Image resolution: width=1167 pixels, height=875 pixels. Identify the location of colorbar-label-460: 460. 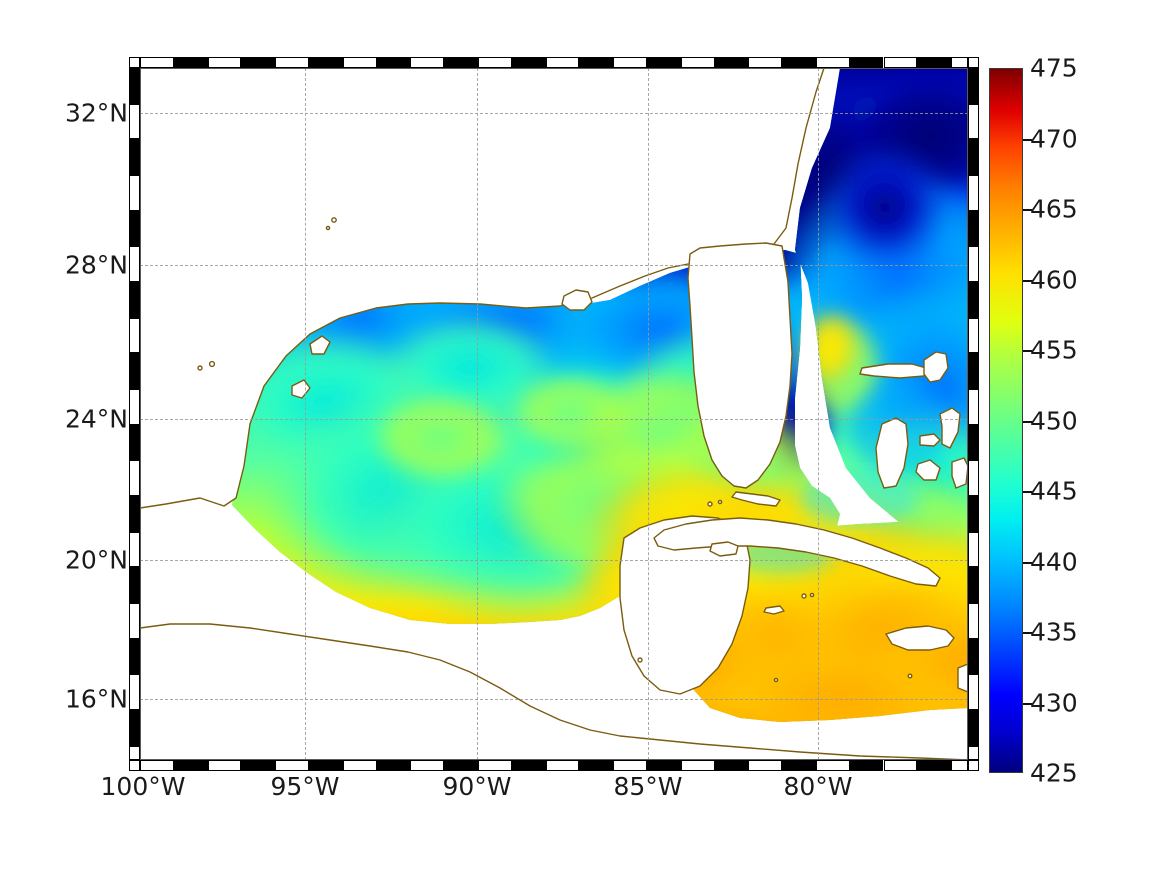
(1054, 279).